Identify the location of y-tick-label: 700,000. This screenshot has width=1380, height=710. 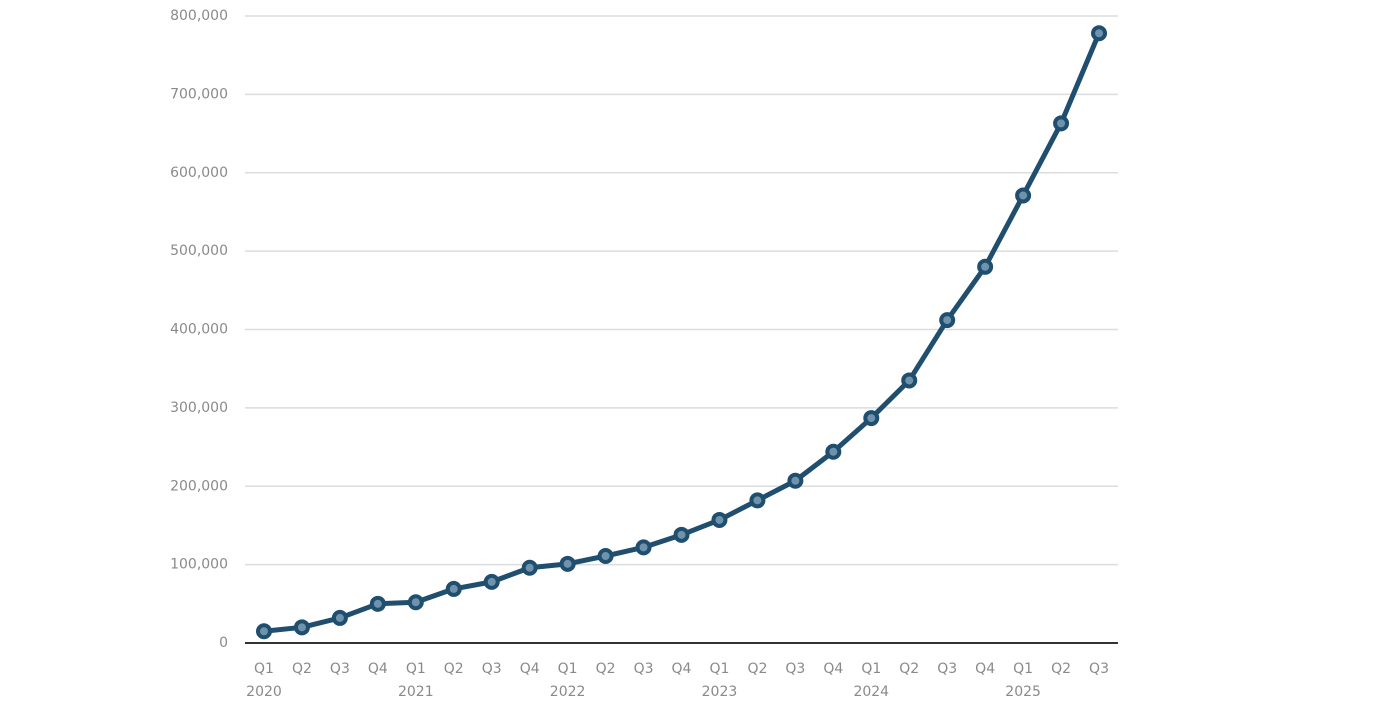
(199, 94).